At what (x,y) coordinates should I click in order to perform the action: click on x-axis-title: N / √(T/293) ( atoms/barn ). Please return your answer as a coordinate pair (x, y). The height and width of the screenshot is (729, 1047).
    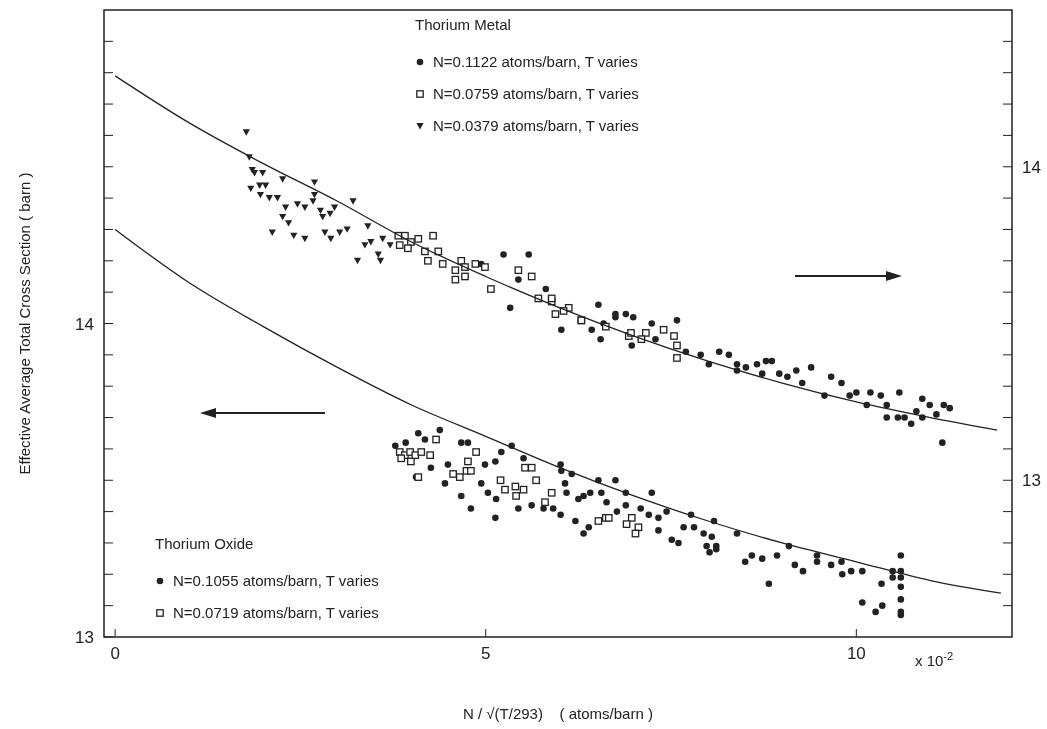
    Looking at the image, I should click on (558, 713).